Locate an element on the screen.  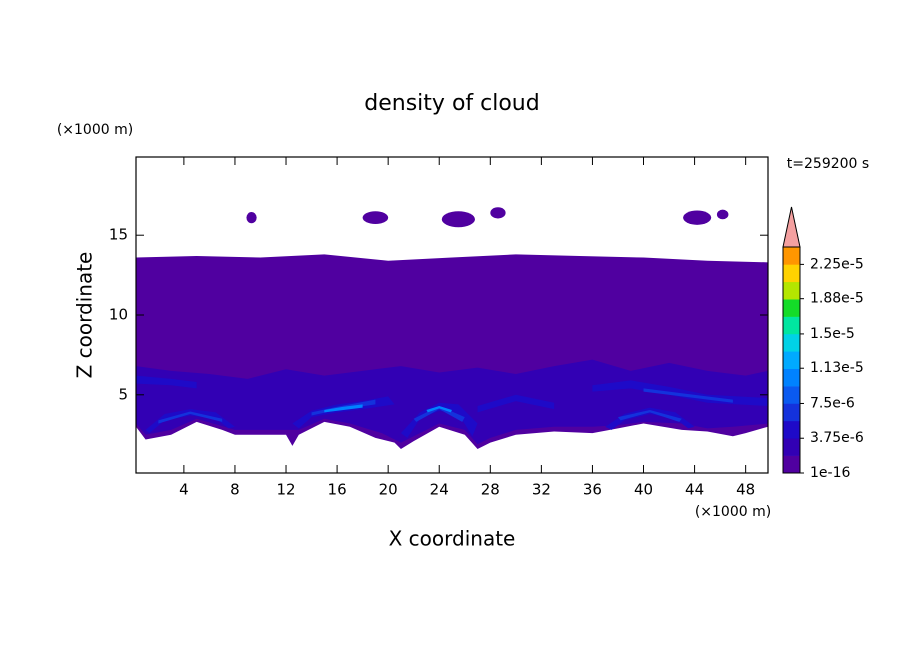
annotation: t=259200 s is located at coordinates (828, 164).